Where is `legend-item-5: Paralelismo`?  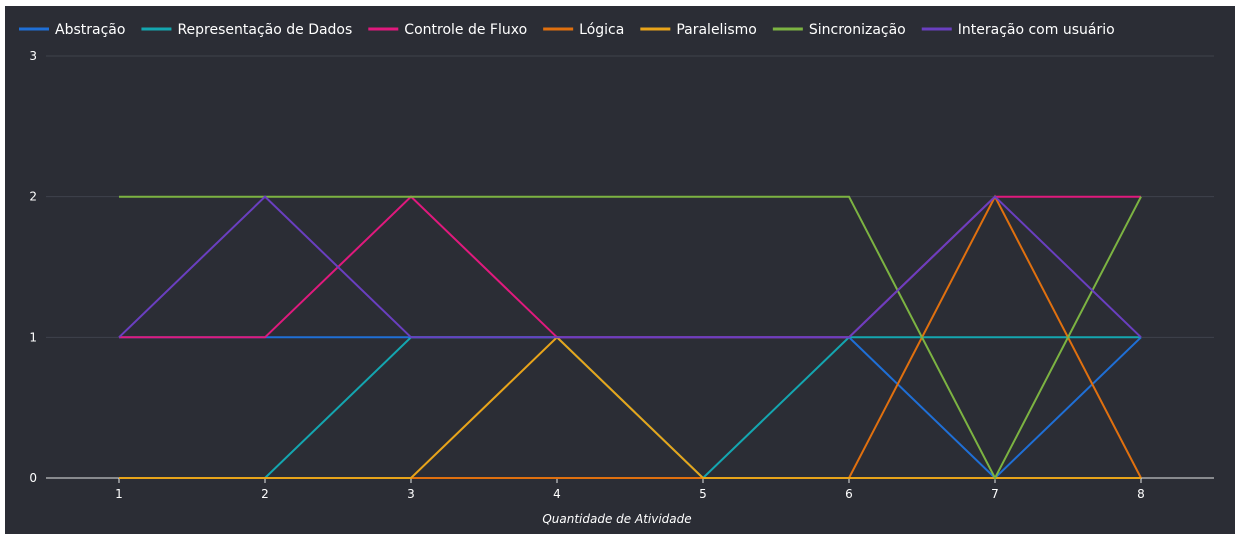
legend-item-5: Paralelismo is located at coordinates (698, 30).